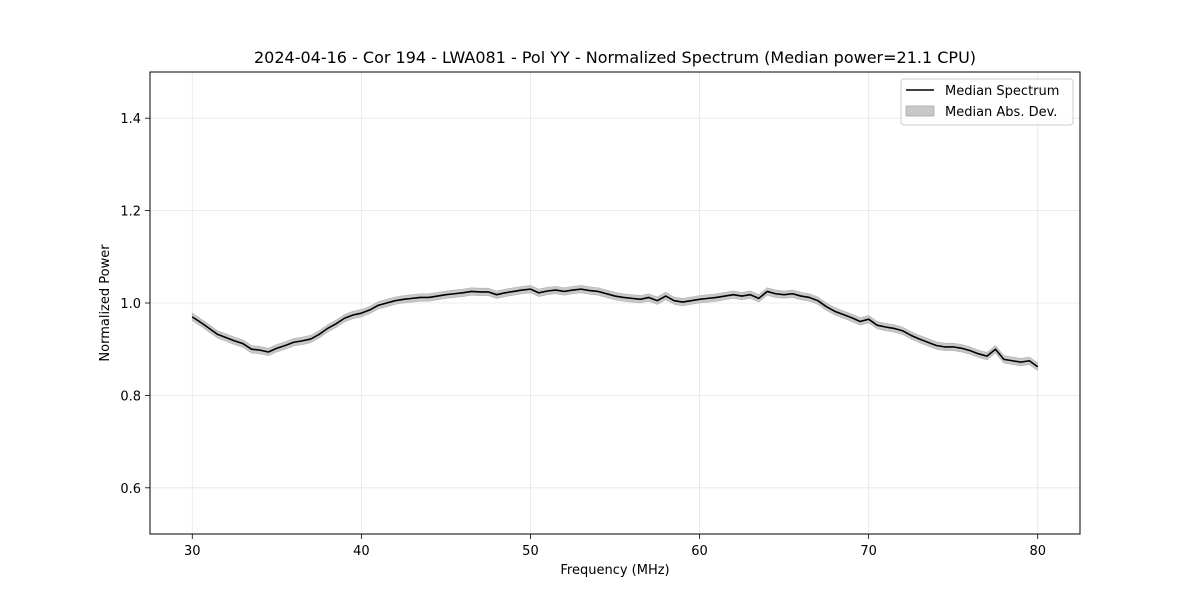 This screenshot has width=1200, height=600. I want to click on y-axis-label: Normalized Power, so click(105, 303).